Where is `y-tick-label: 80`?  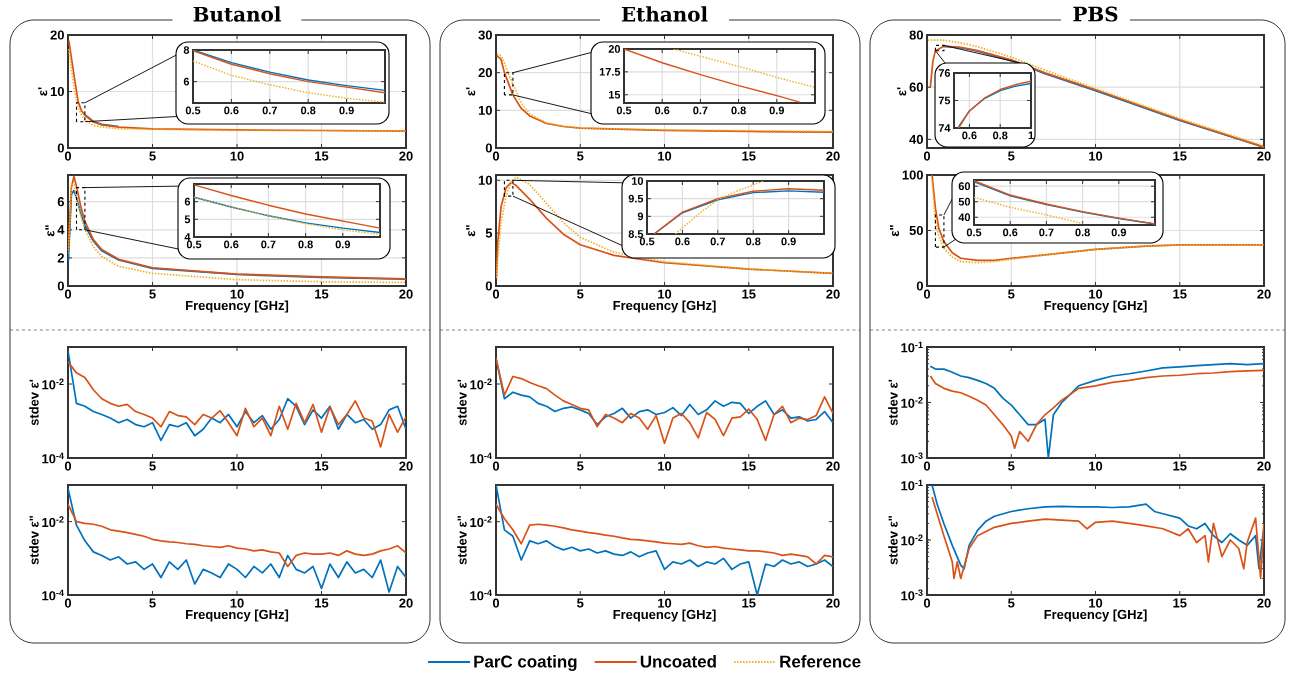
y-tick-label: 80 is located at coordinates (916, 35).